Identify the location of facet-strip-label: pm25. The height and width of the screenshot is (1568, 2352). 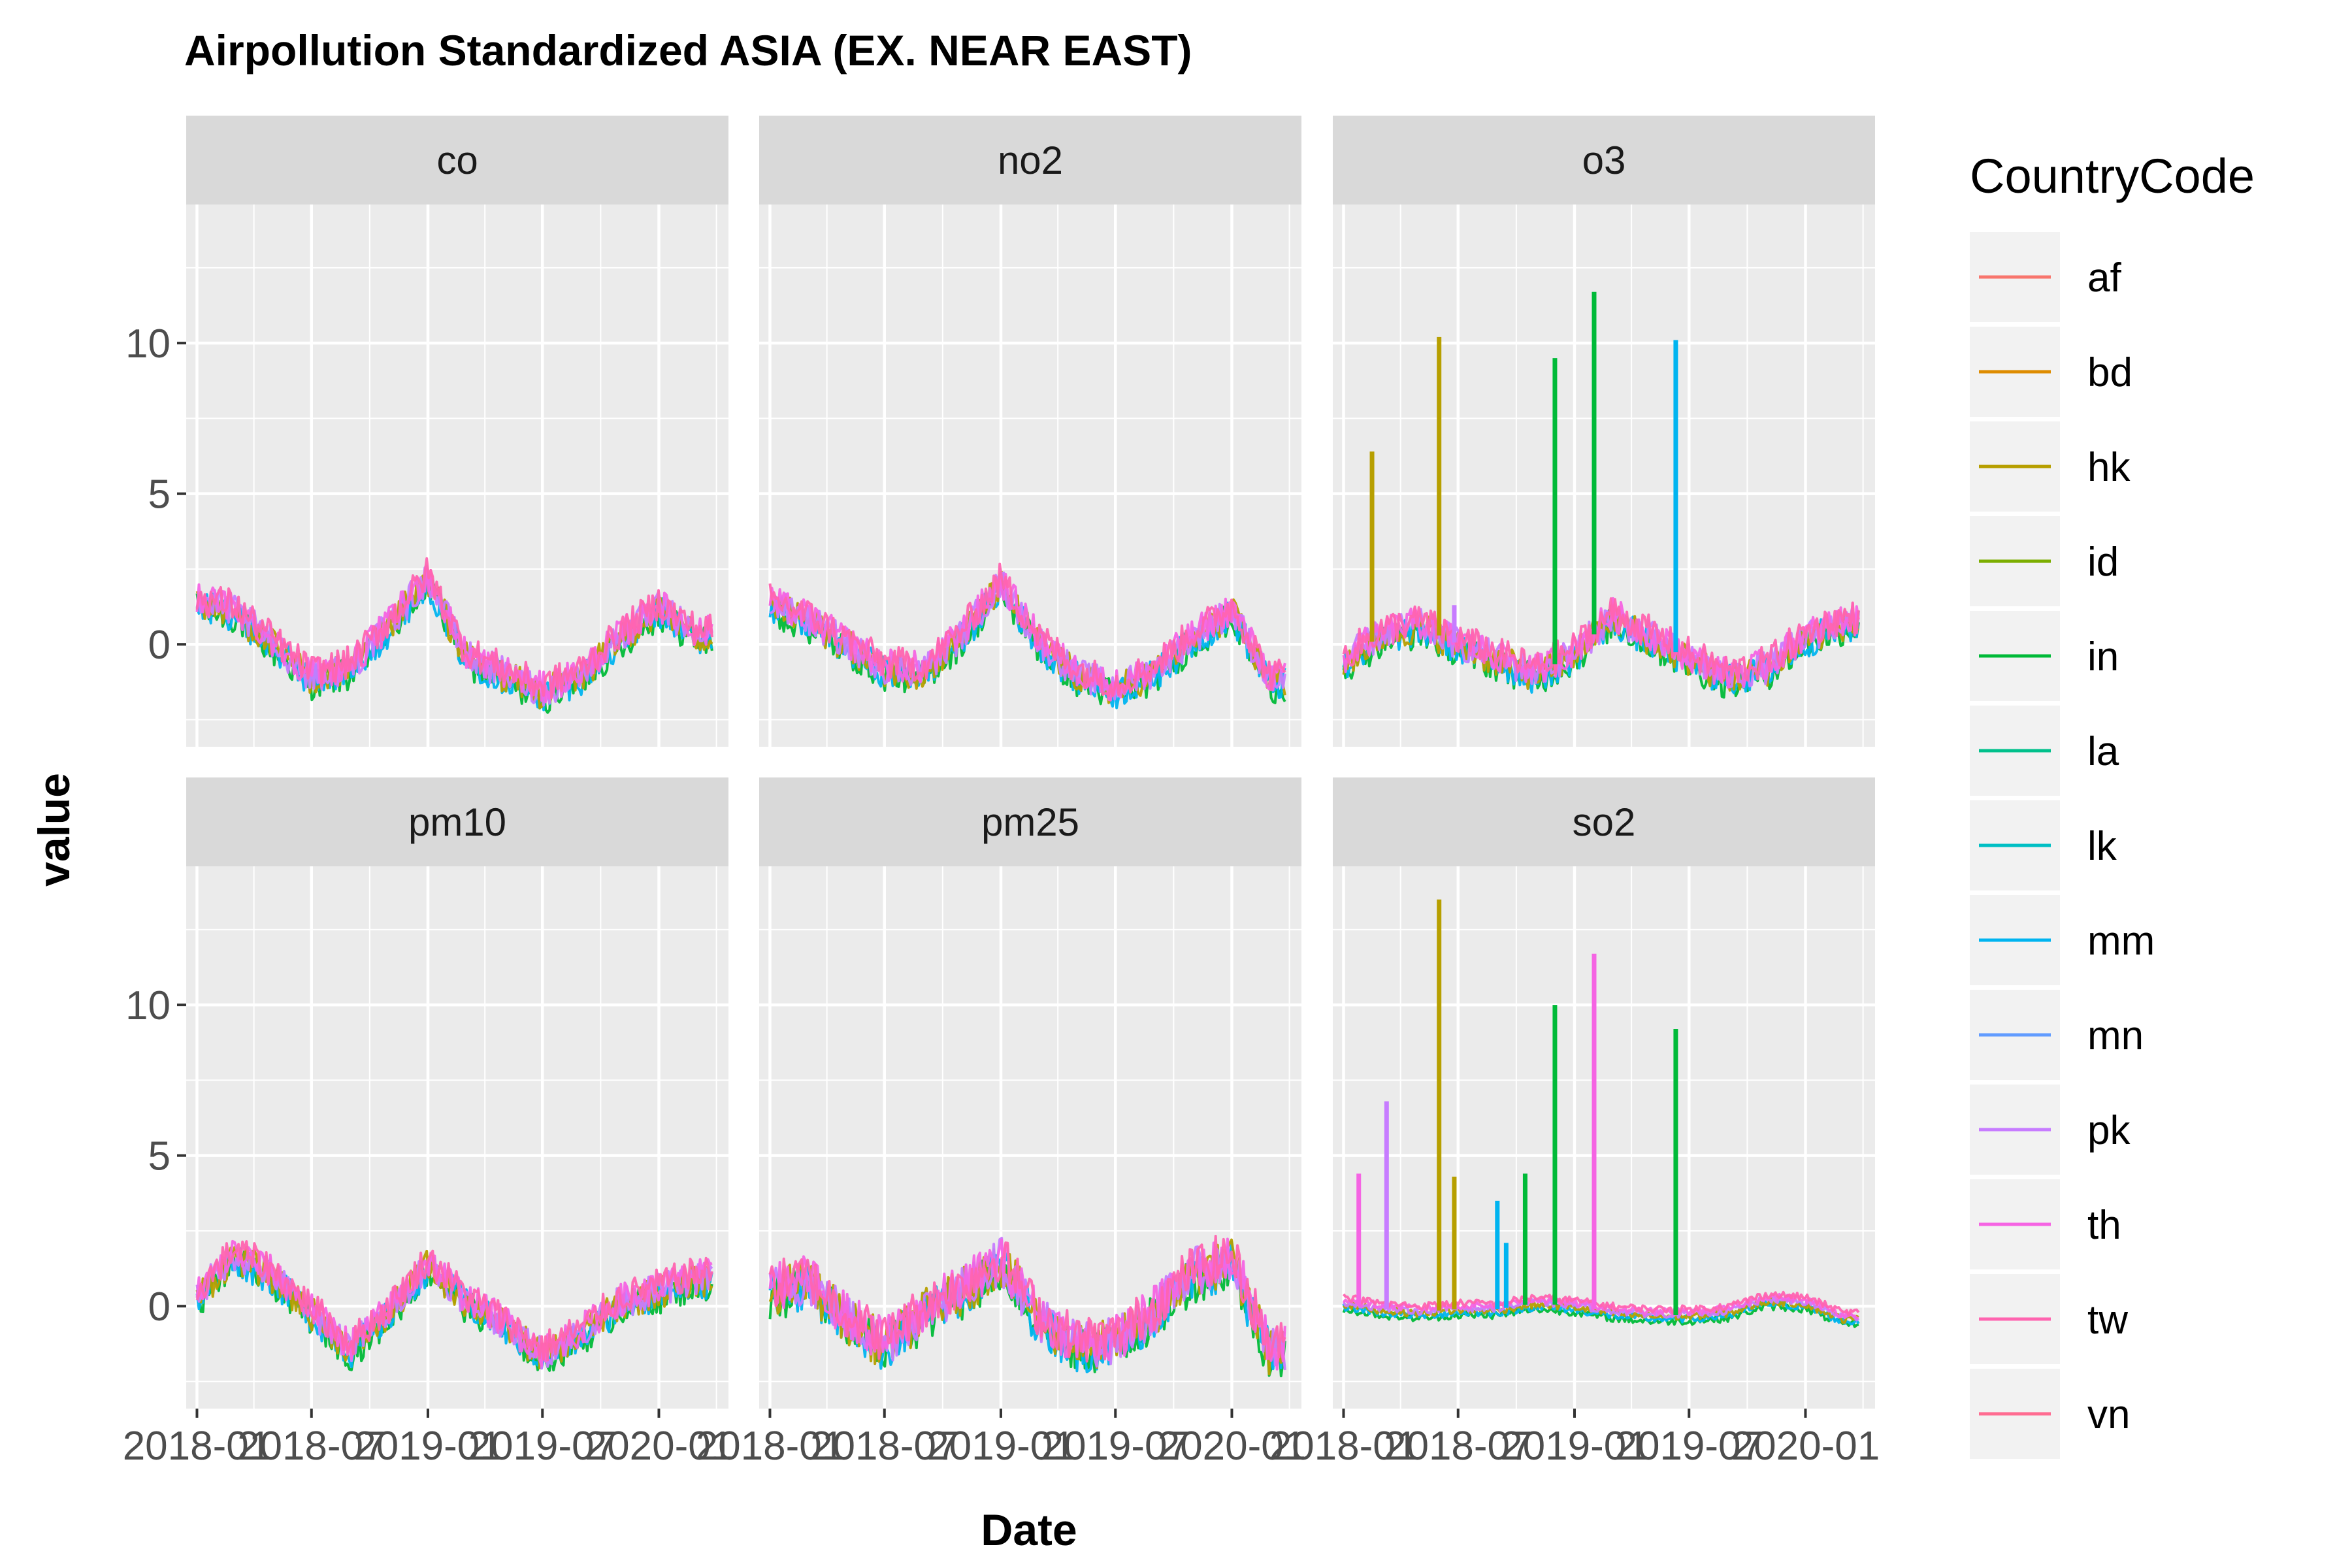
(1030, 822).